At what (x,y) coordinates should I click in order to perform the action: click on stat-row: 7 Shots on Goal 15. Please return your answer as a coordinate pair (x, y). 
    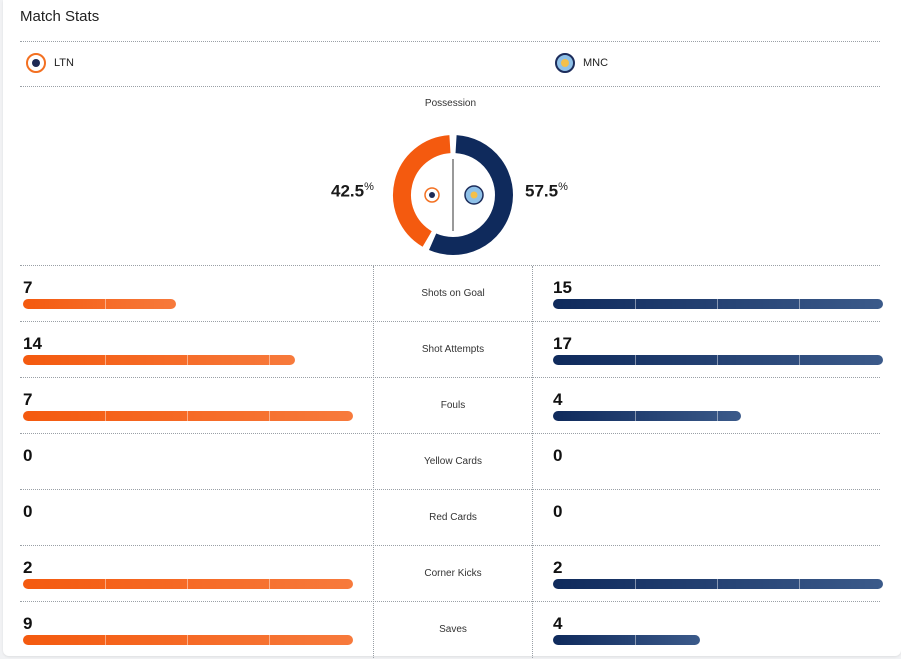
    Looking at the image, I should click on (450, 294).